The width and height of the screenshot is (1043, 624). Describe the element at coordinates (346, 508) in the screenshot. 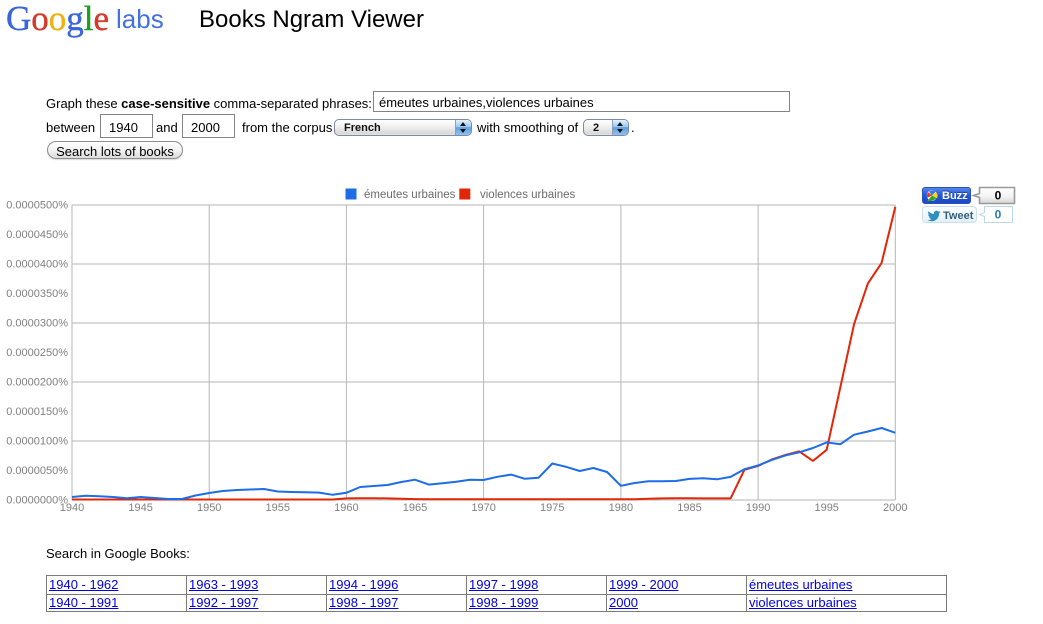

I see `svg-text: 1960` at that location.